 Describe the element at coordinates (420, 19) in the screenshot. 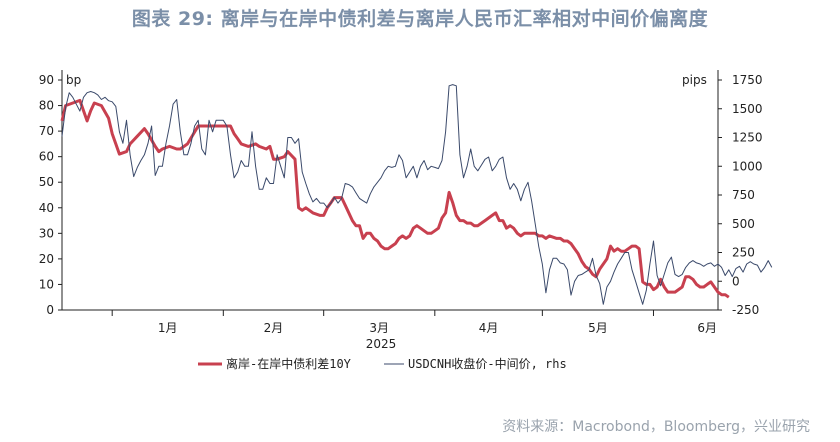

I see `chart-title: 图表 29: 离岸与在岸中债利差与离岸人民币汇率相对中间价偏离度` at that location.